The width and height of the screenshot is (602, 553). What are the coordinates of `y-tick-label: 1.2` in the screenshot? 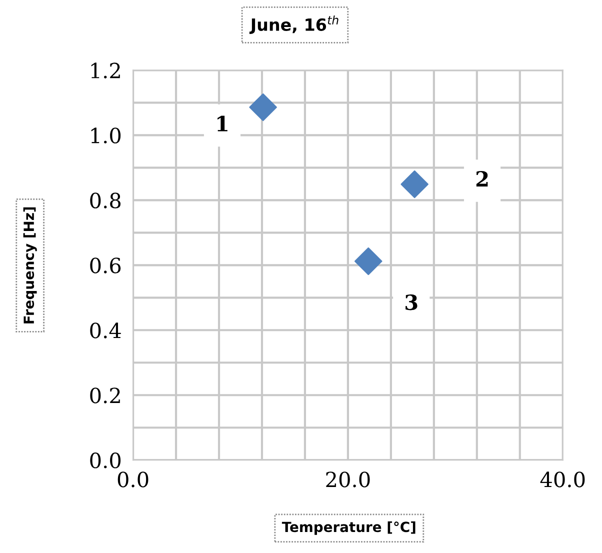 It's located at (105, 70).